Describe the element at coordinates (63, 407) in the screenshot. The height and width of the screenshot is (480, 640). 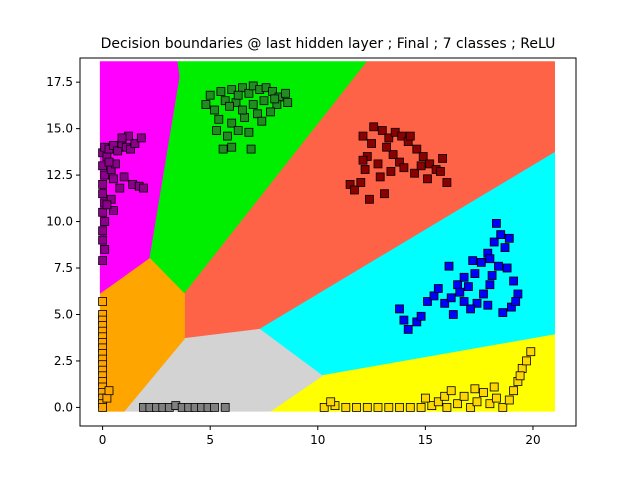
I see `y-tick-label: 0.0` at that location.